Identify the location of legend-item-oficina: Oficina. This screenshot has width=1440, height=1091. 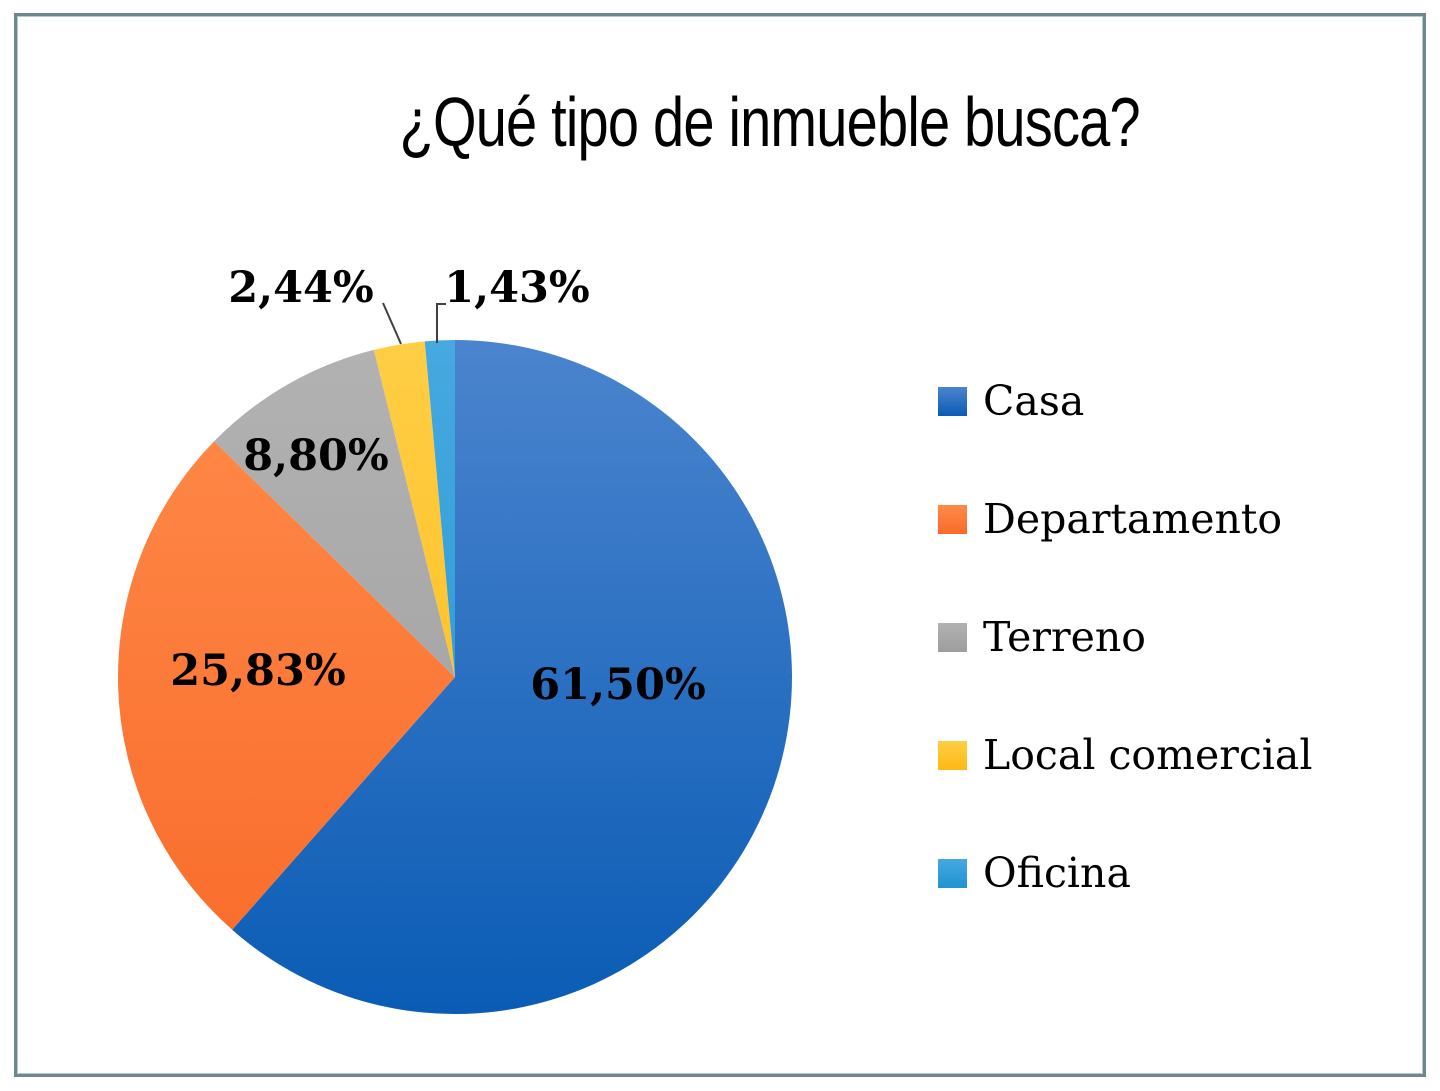
(1125, 873).